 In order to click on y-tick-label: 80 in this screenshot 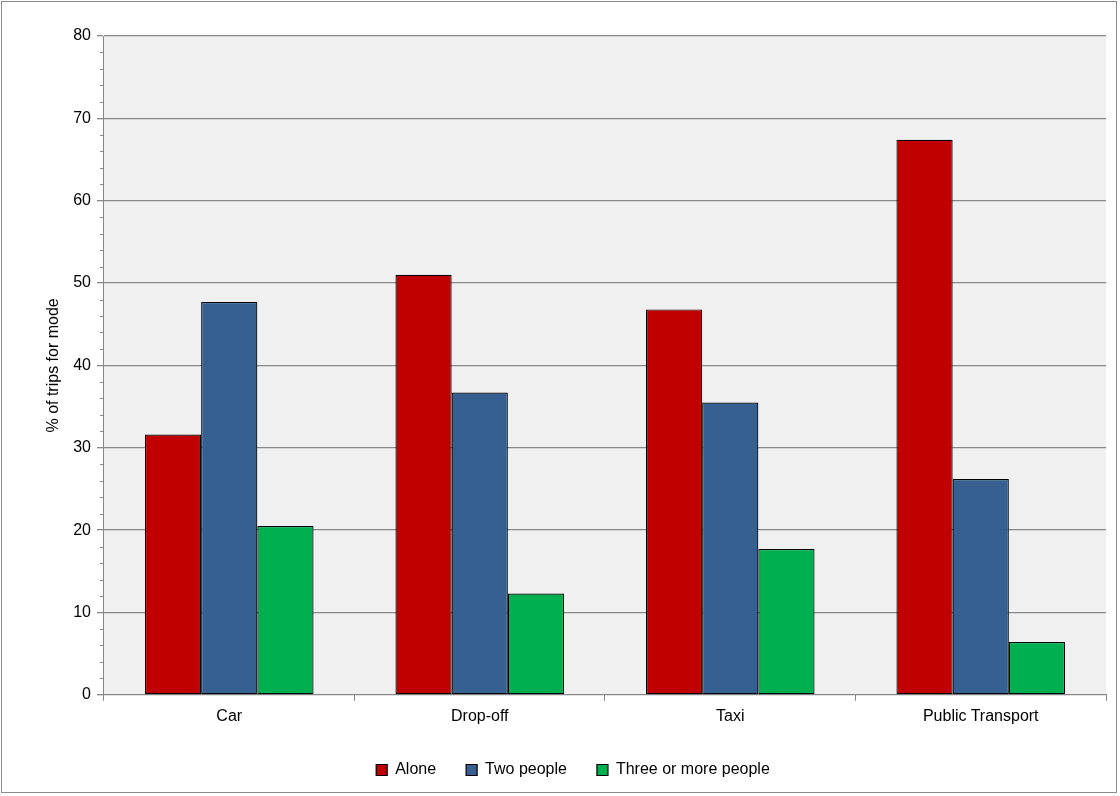, I will do `click(82, 35)`.